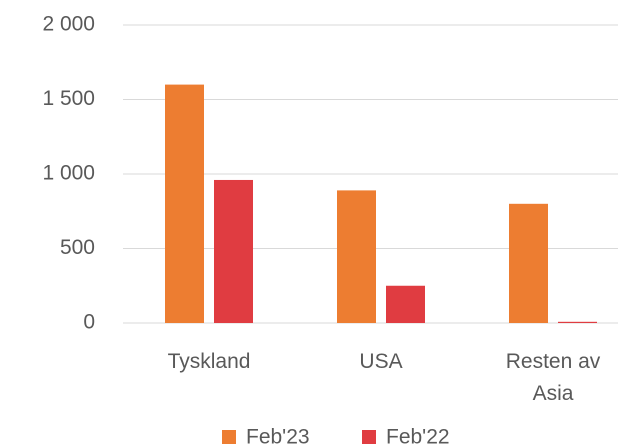  I want to click on x-tick-label: Resten av Asia, so click(553, 377).